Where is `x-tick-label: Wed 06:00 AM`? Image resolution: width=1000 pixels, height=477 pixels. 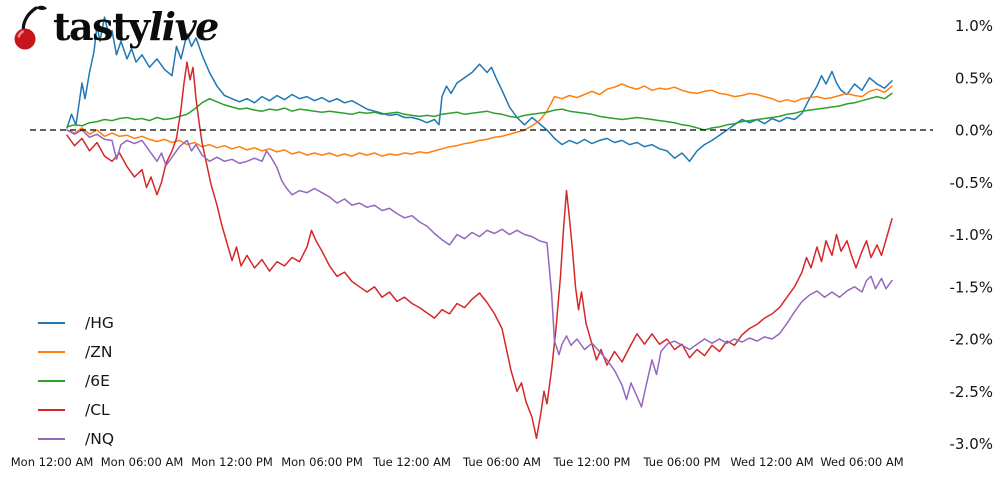 x-tick-label: Wed 06:00 AM is located at coordinates (861, 462).